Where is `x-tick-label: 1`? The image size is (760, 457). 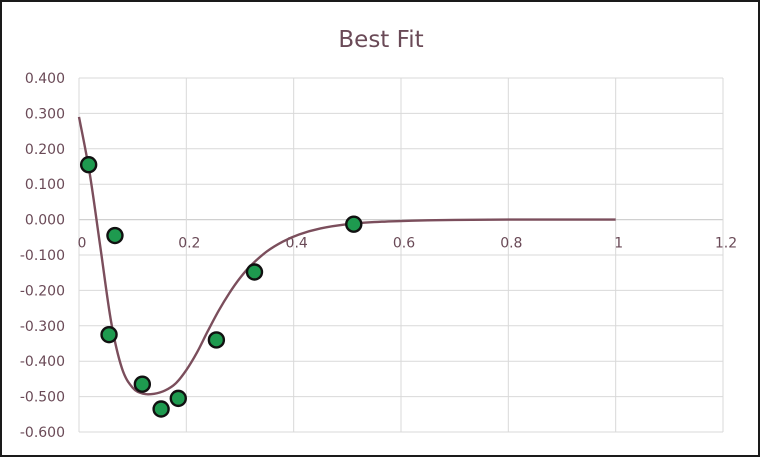
x-tick-label: 1 is located at coordinates (618, 244).